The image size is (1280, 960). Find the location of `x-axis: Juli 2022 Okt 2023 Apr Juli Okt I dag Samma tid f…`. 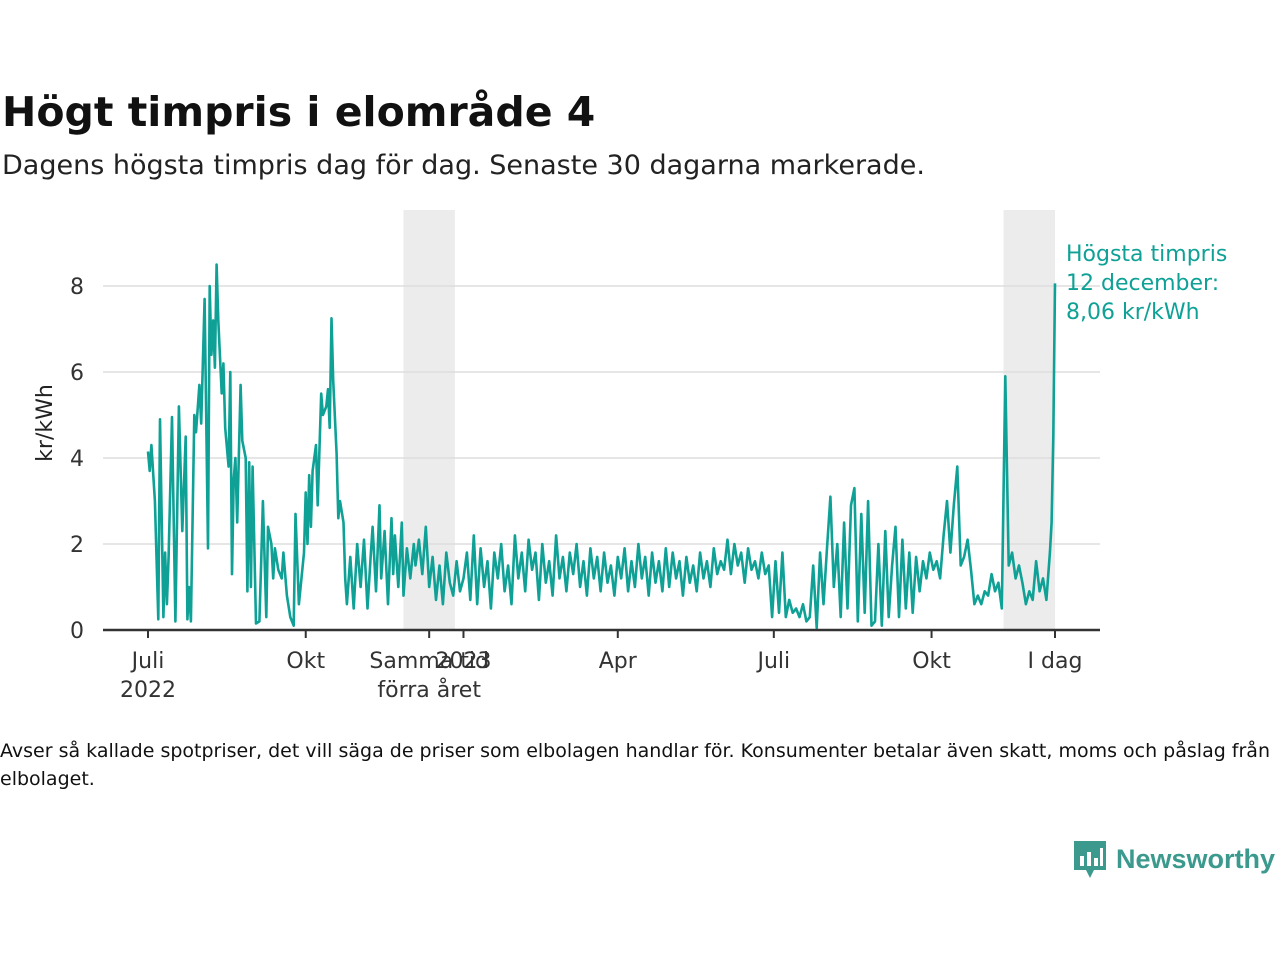

x-axis: Juli 2022 Okt 2023 Apr Juli Okt I dag Samma tid f… is located at coordinates (601, 665).